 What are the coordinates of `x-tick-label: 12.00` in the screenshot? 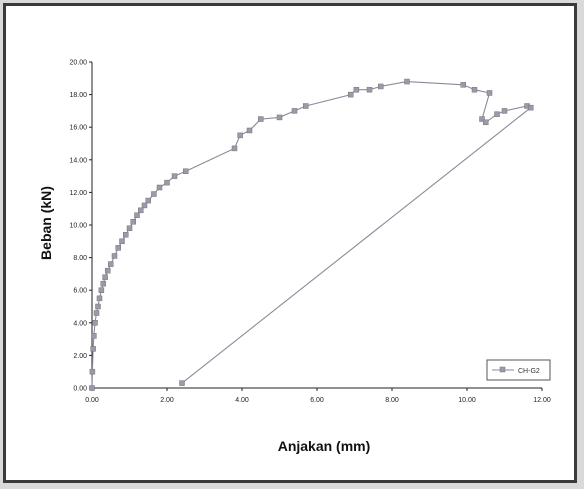 It's located at (542, 400).